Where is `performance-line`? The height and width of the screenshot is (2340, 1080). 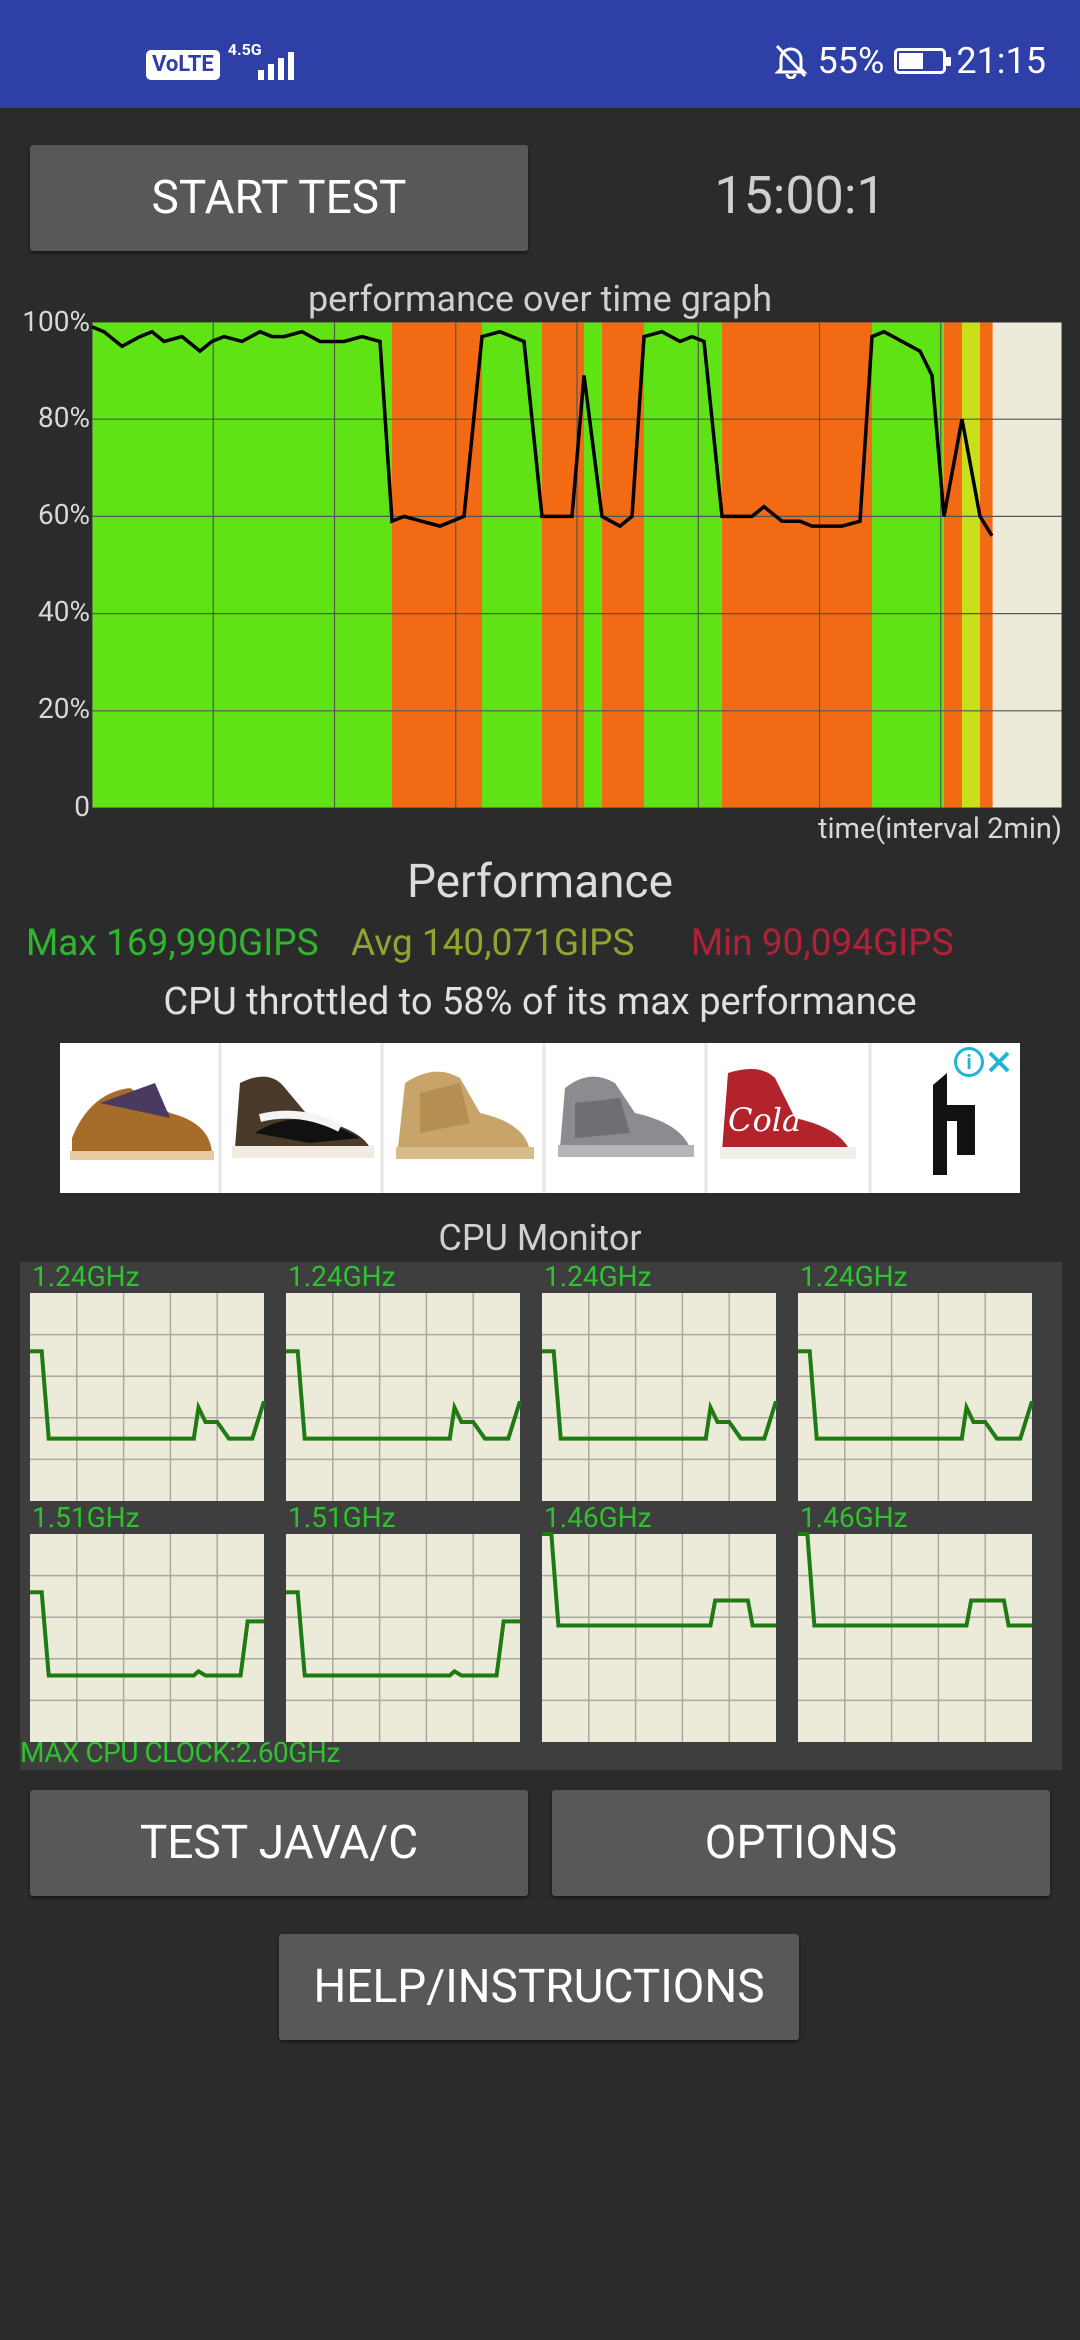 performance-line is located at coordinates (543, 431).